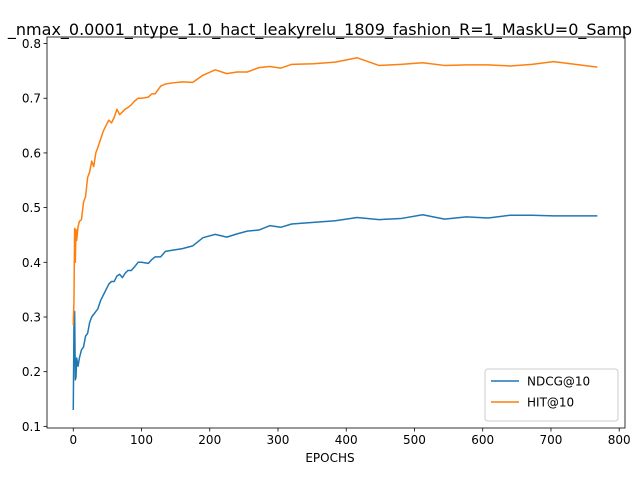 The image size is (640, 480). I want to click on x-tick-label: 300, so click(278, 440).